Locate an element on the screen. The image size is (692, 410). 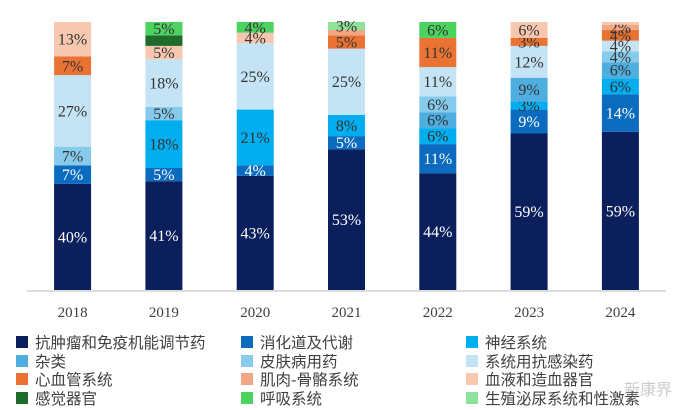
data-label: 12% is located at coordinates (528, 62).